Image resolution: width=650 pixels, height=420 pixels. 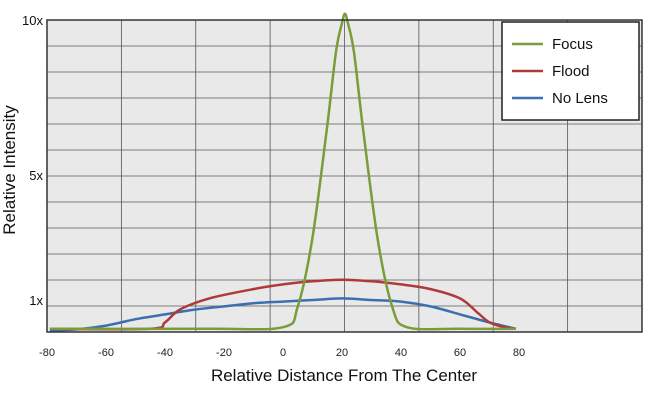 I want to click on x-tick-label: 0, so click(x=283, y=353).